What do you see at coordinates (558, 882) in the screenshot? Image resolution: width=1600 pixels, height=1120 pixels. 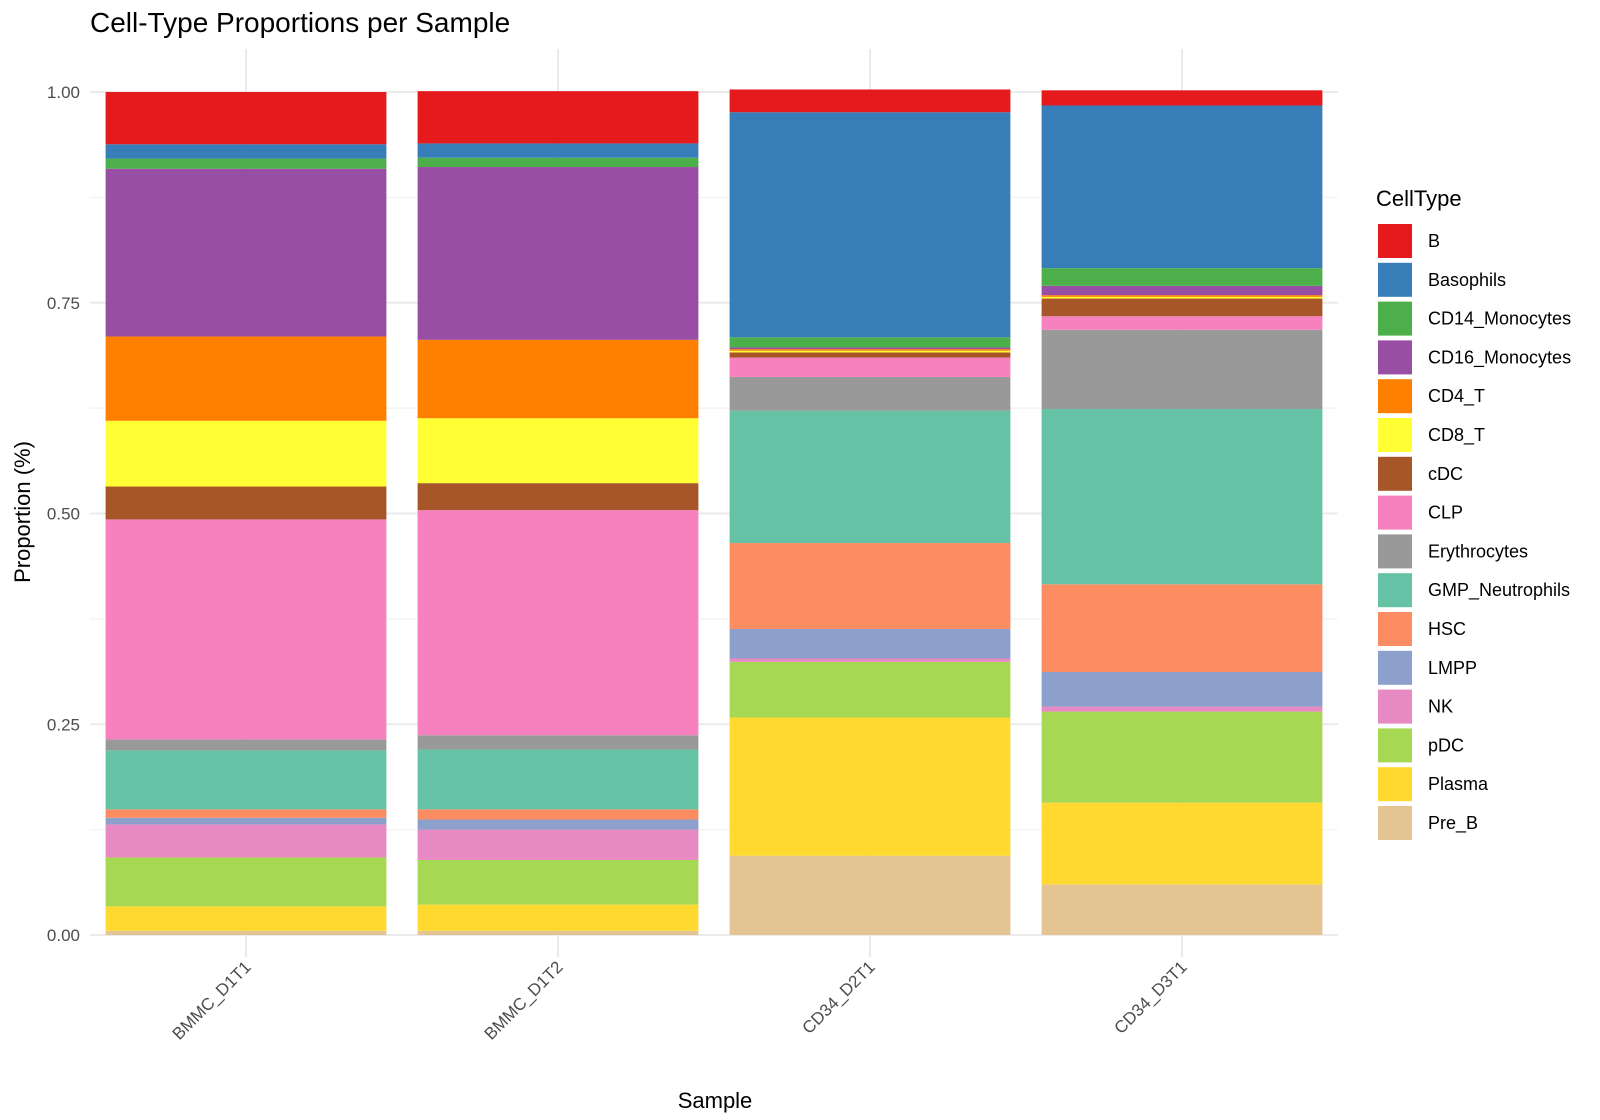 I see `bar-segment-pDC: BMMC_D1T2 / pDC: 0.053` at bounding box center [558, 882].